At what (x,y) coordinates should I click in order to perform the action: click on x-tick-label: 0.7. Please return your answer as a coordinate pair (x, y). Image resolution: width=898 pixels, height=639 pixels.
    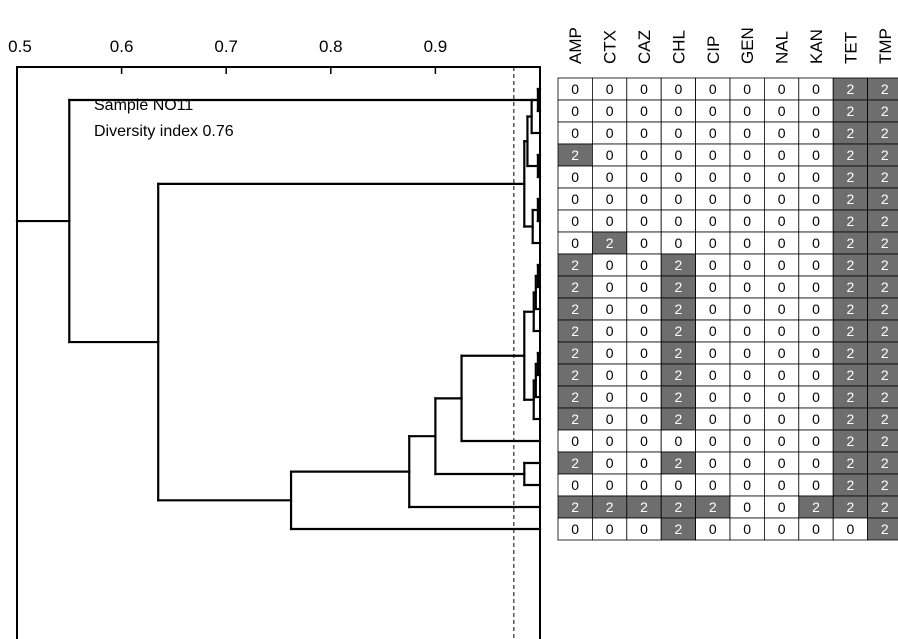
    Looking at the image, I should click on (226, 46).